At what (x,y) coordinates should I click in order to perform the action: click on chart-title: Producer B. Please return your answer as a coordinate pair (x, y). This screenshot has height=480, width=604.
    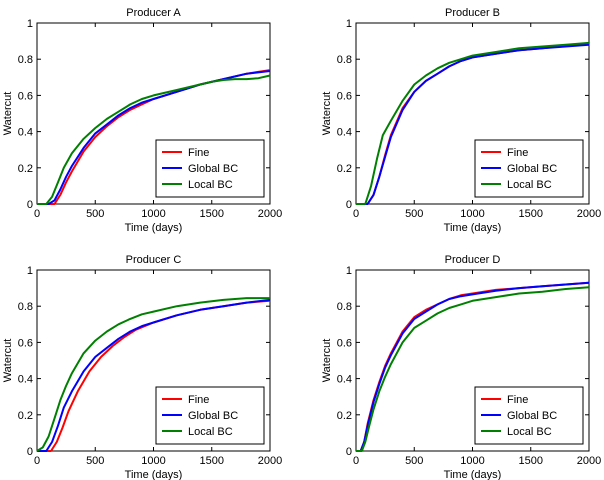
    Looking at the image, I should click on (472, 13).